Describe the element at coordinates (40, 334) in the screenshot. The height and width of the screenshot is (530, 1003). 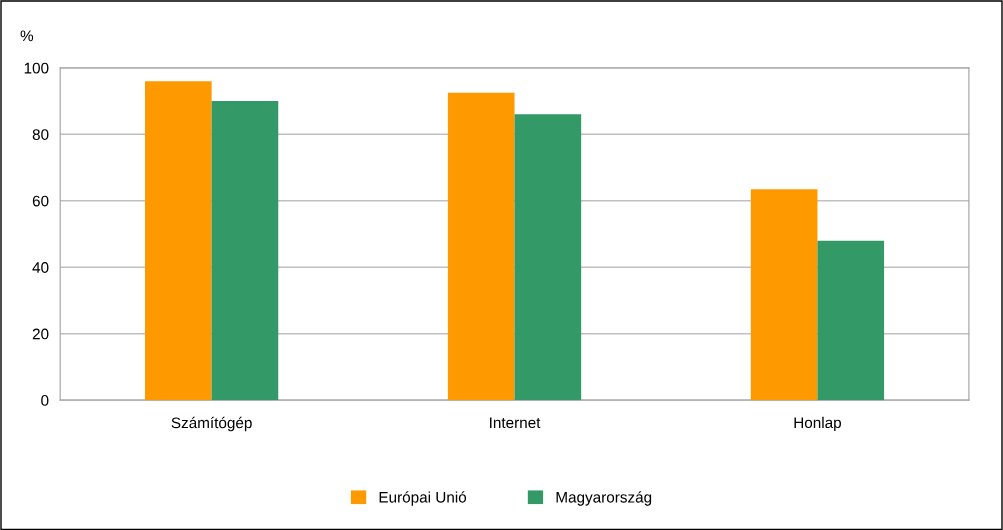
I see `y-tick-label: 20` at that location.